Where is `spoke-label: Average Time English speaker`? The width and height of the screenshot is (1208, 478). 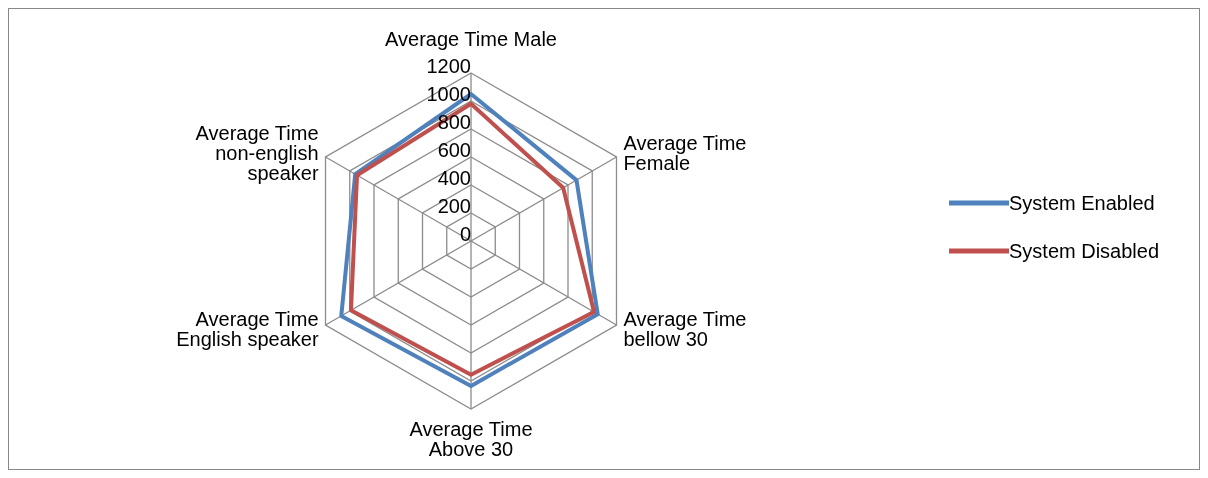 spoke-label: Average Time English speaker is located at coordinates (247, 329).